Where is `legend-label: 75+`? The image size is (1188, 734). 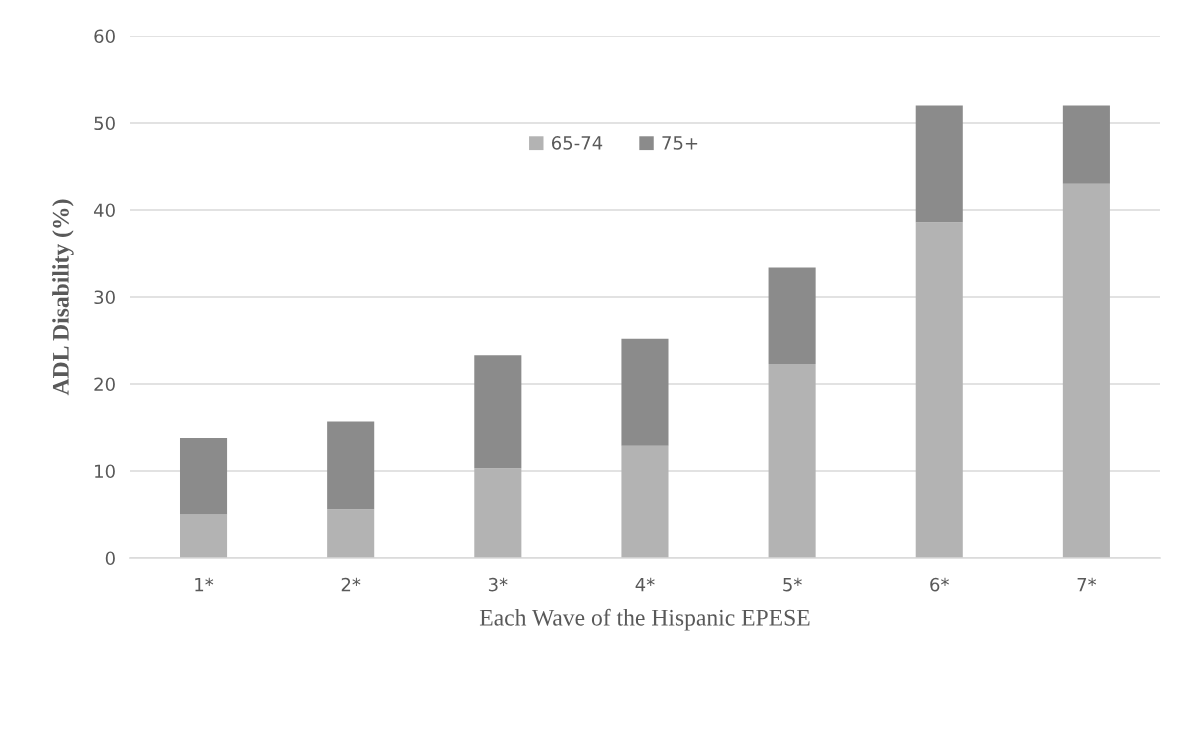
legend-label: 75+ is located at coordinates (680, 143).